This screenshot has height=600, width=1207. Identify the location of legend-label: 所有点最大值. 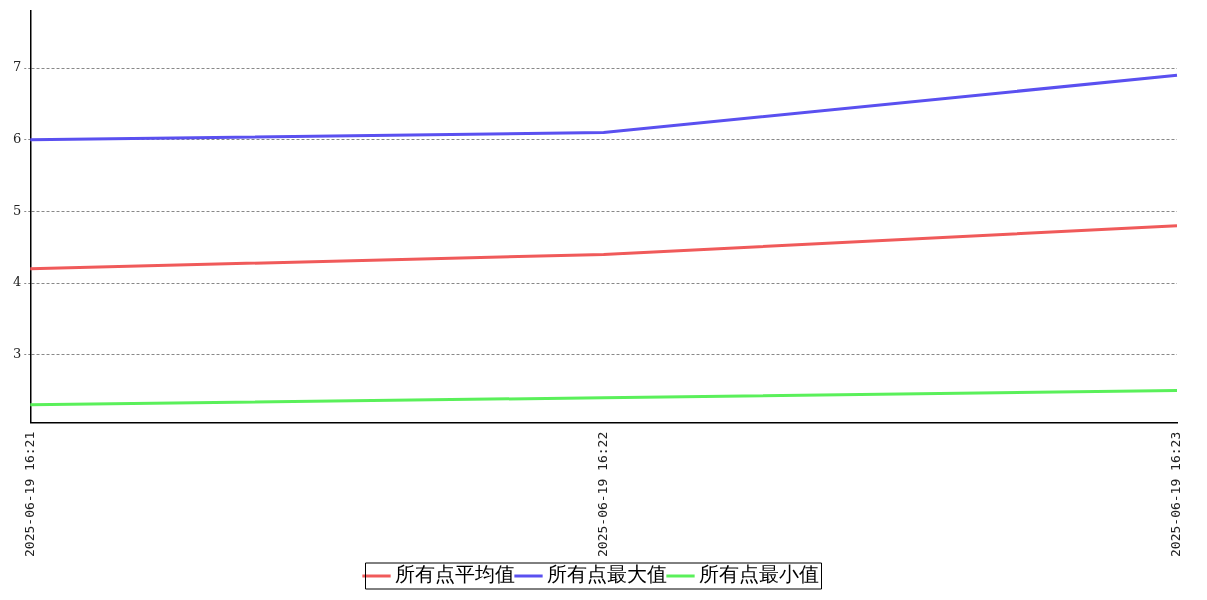
(606, 574).